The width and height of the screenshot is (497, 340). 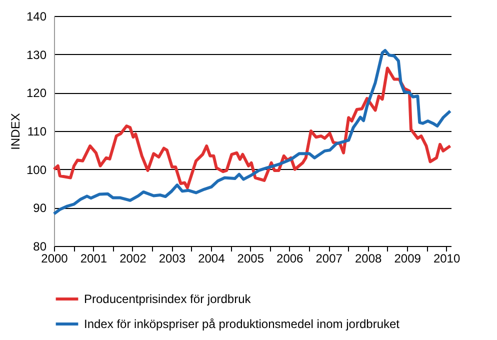 What do you see at coordinates (15, 131) in the screenshot?
I see `y-axis-title: INDEX` at bounding box center [15, 131].